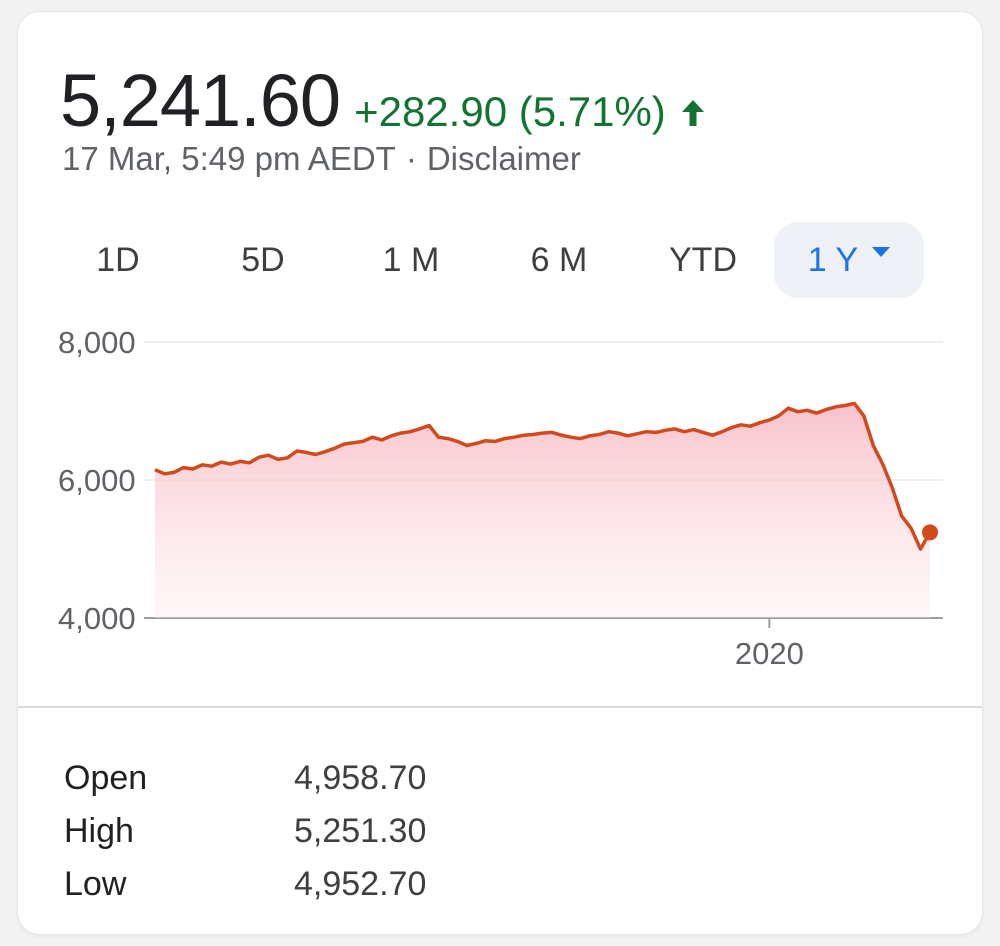 The height and width of the screenshot is (946, 1000). I want to click on price-series-line, so click(543, 476).